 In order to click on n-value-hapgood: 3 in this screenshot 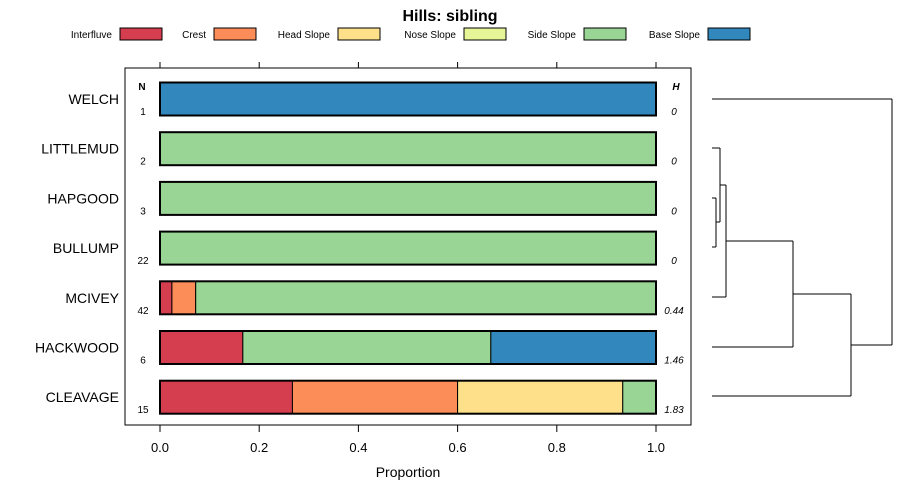, I will do `click(143, 211)`.